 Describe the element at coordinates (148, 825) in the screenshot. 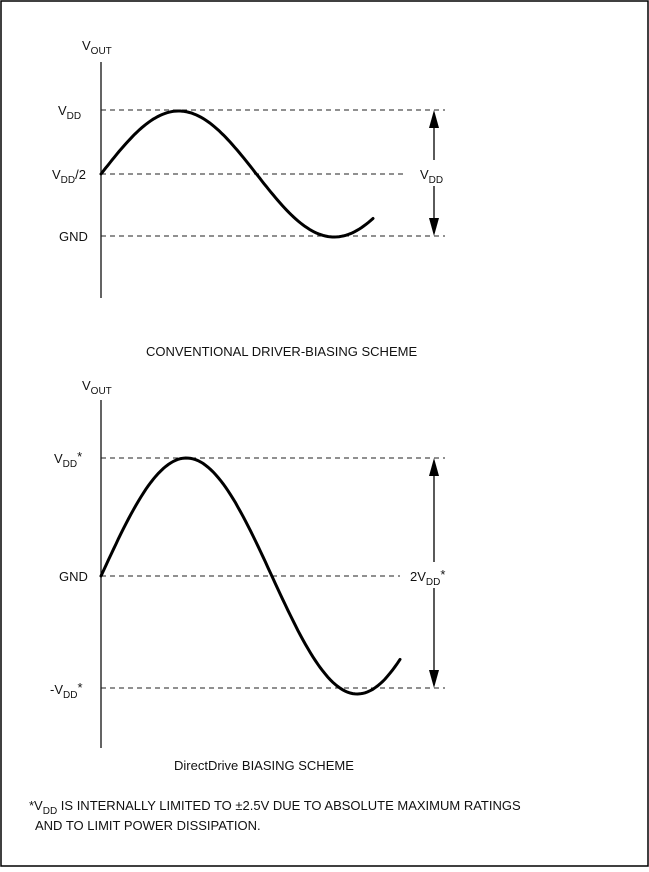

I see `footnote-line-2: AND TO LIMIT POWER DISSIPATION.` at that location.